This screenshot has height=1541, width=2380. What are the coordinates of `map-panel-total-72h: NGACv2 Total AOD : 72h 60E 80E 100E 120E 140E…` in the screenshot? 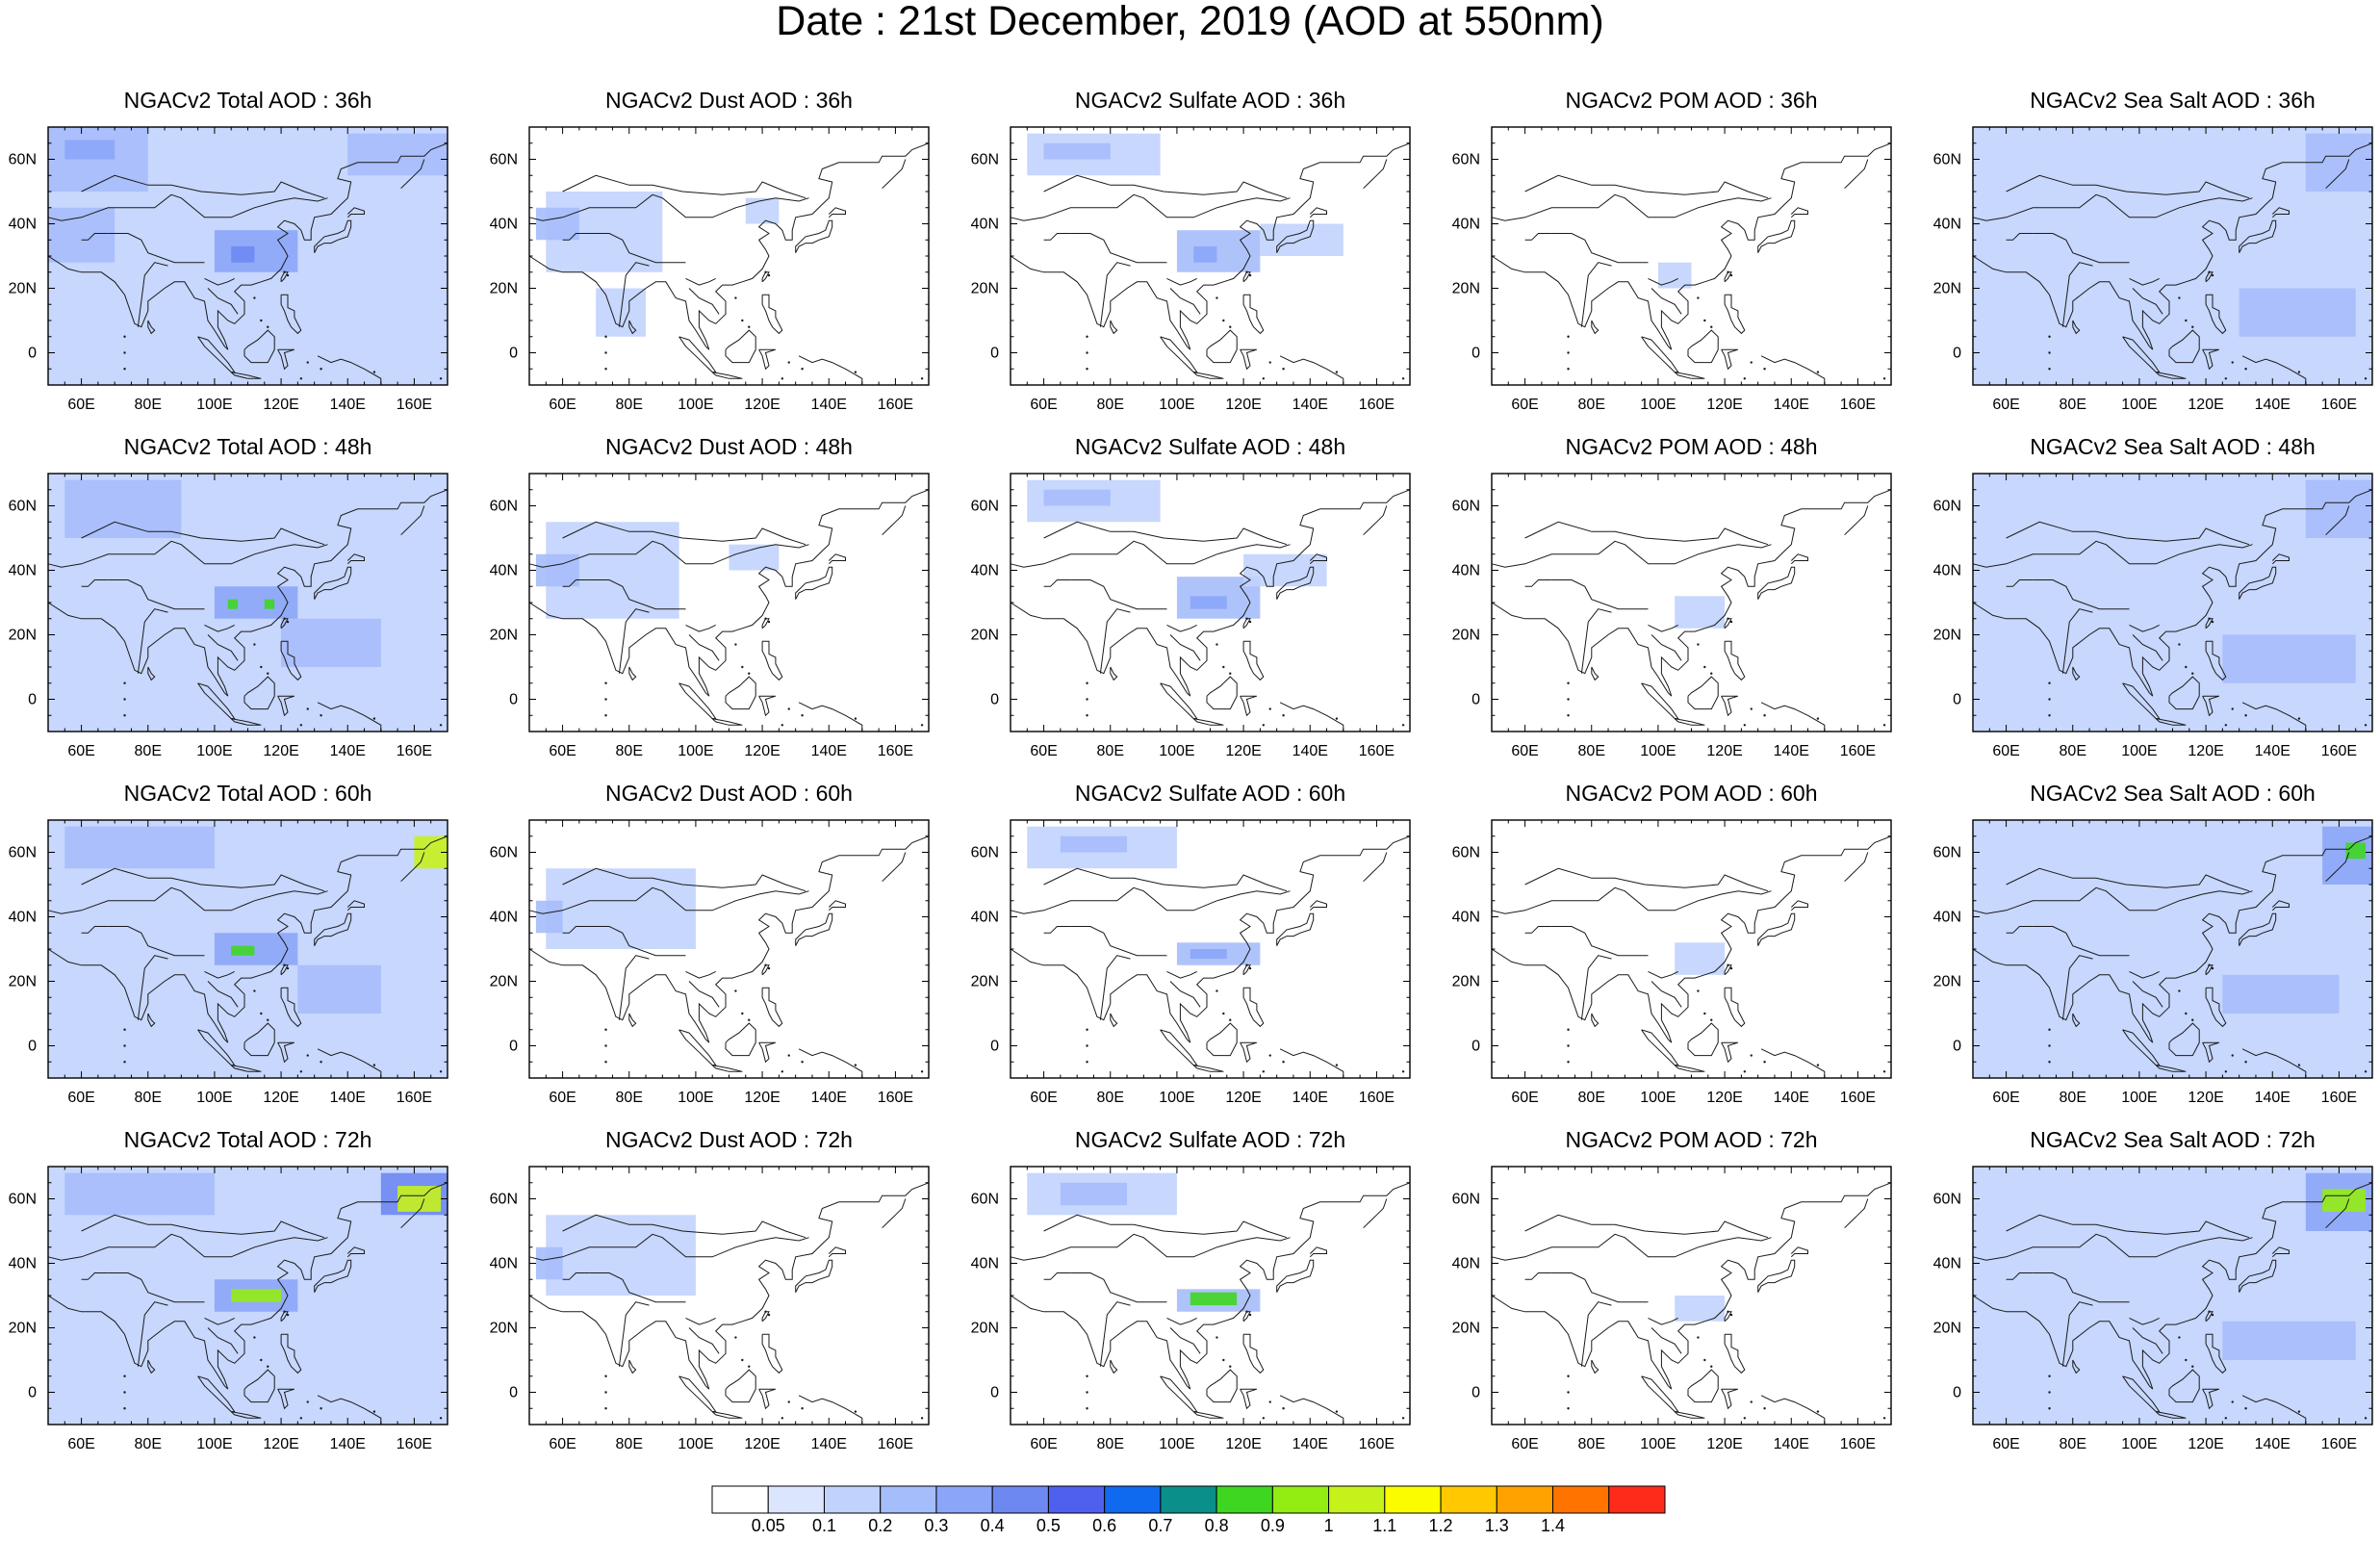 It's located at (229, 1295).